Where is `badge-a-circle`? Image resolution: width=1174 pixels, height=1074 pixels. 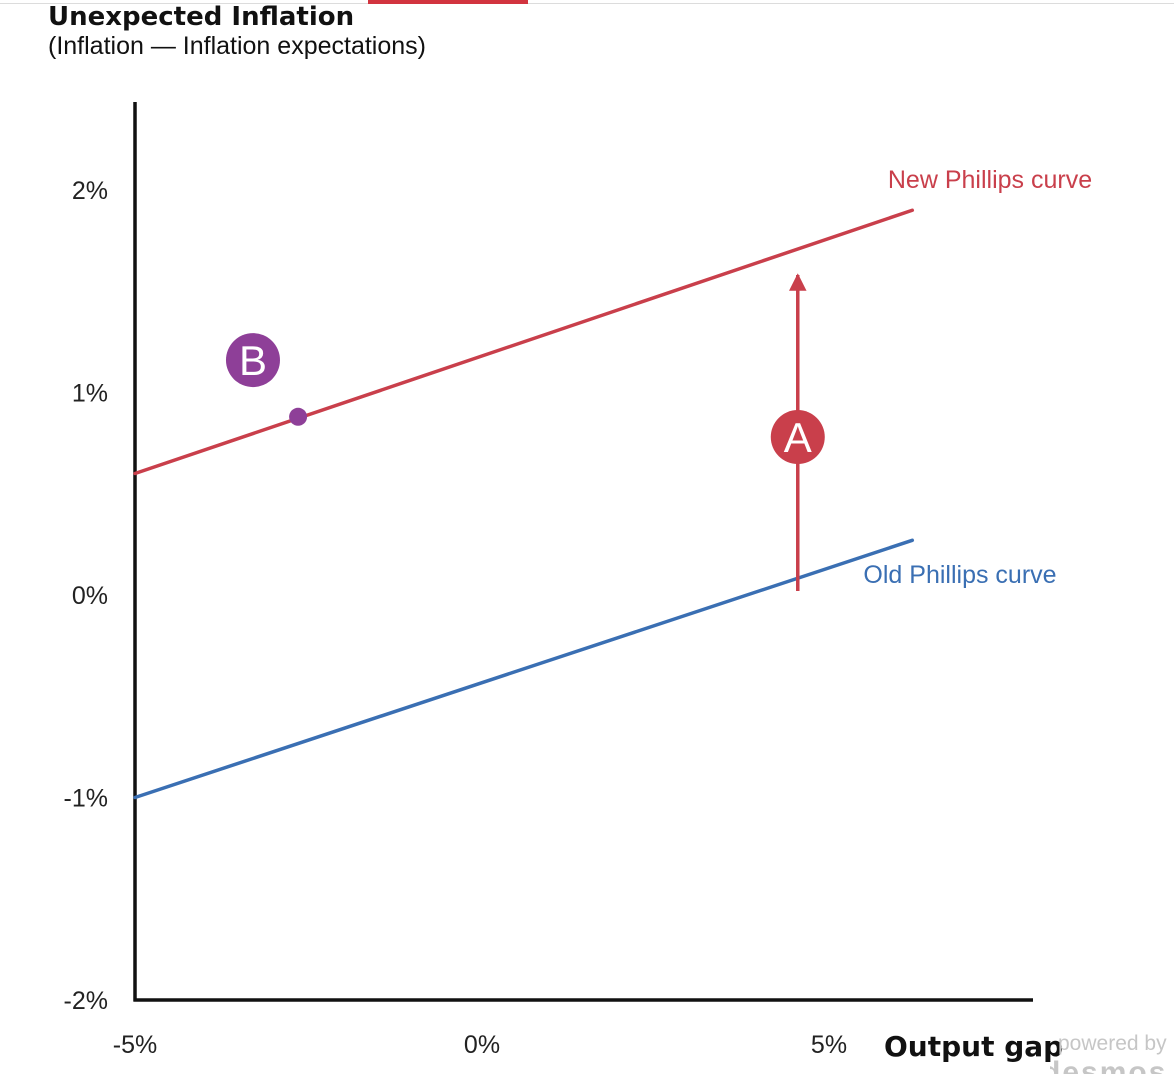 badge-a-circle is located at coordinates (797, 437).